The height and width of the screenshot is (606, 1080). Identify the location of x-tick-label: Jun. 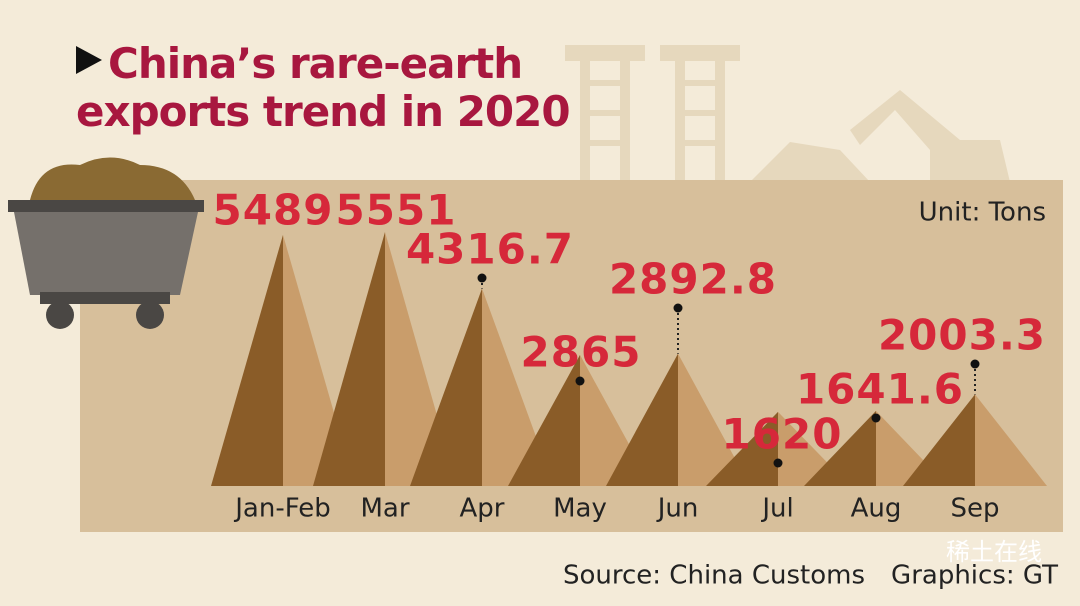
(677, 509).